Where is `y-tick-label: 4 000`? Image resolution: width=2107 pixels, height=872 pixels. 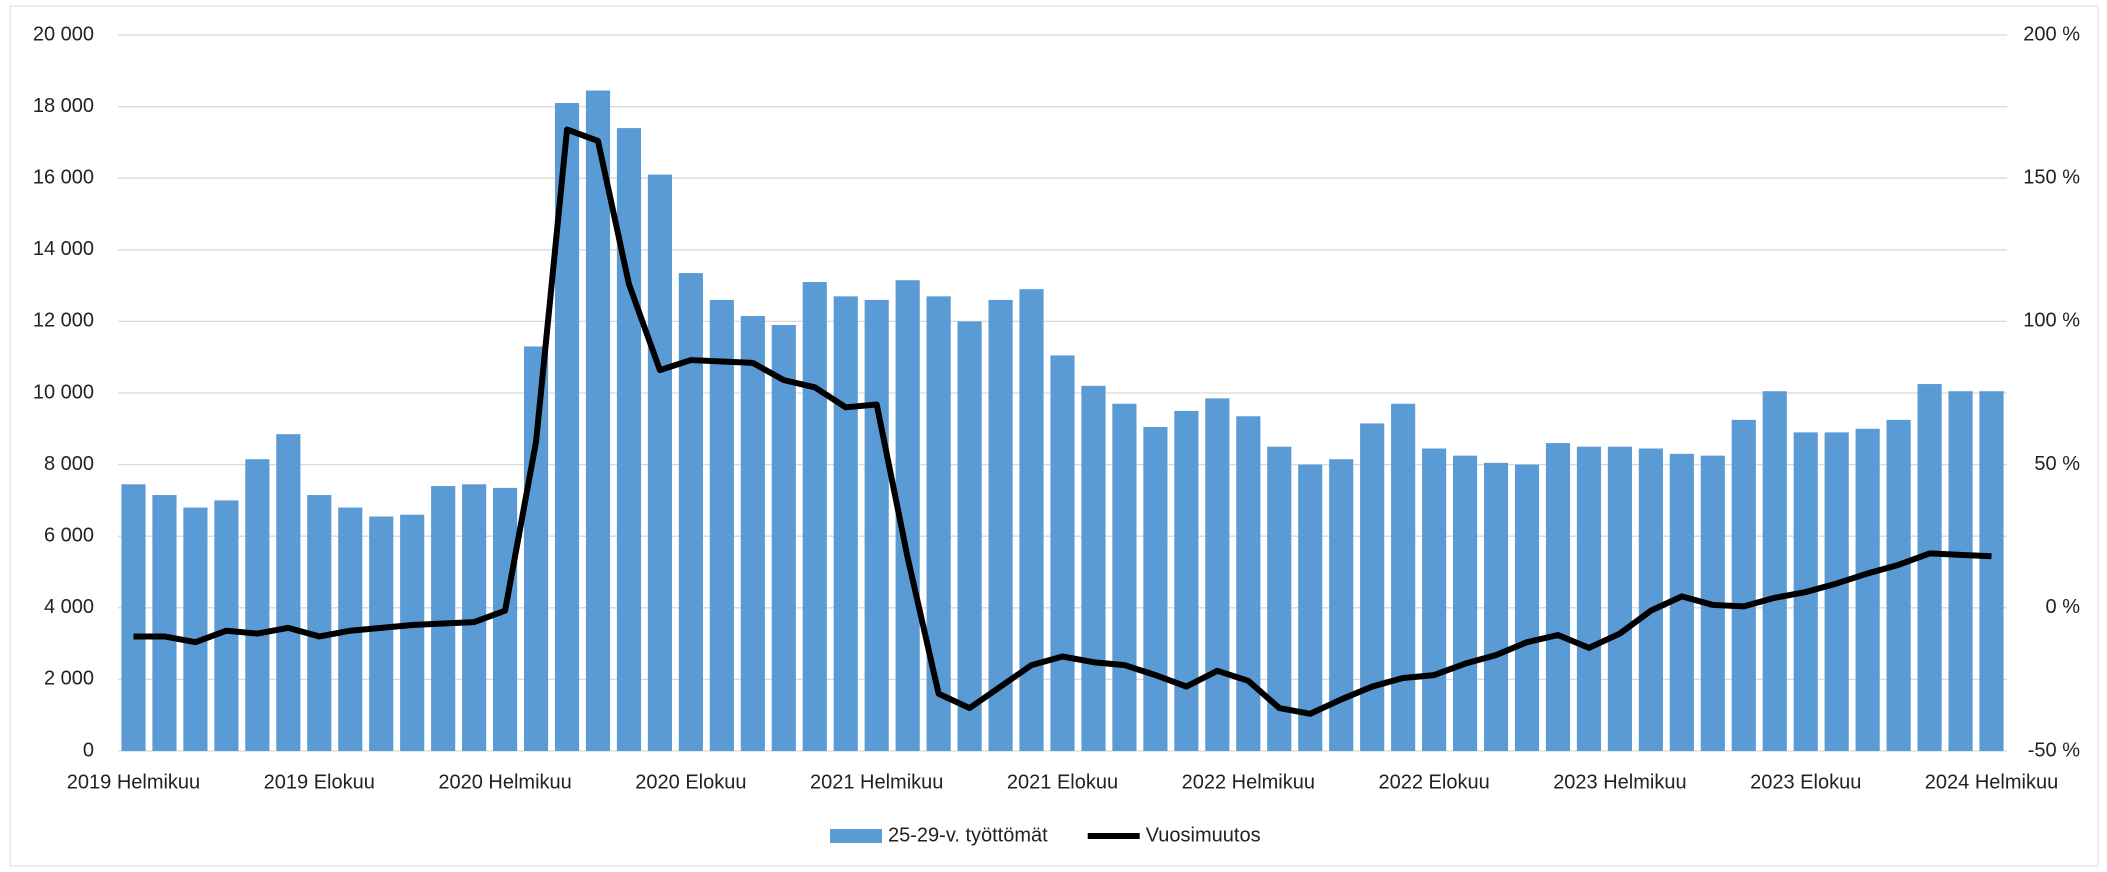
y-tick-label: 4 000 is located at coordinates (69, 607).